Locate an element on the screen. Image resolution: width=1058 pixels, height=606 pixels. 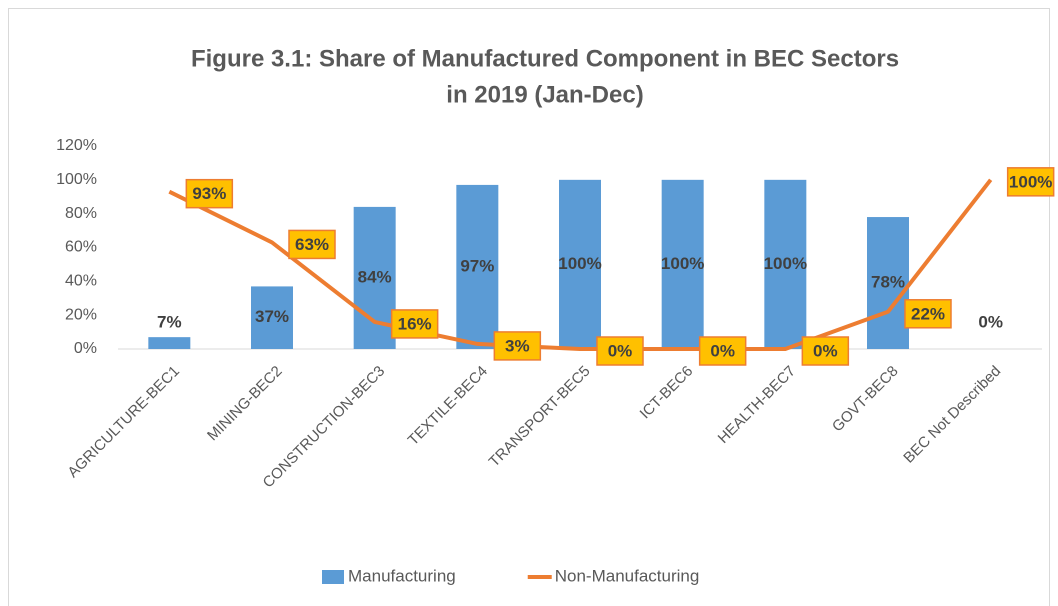
y-tick-label: 60% is located at coordinates (81, 247).